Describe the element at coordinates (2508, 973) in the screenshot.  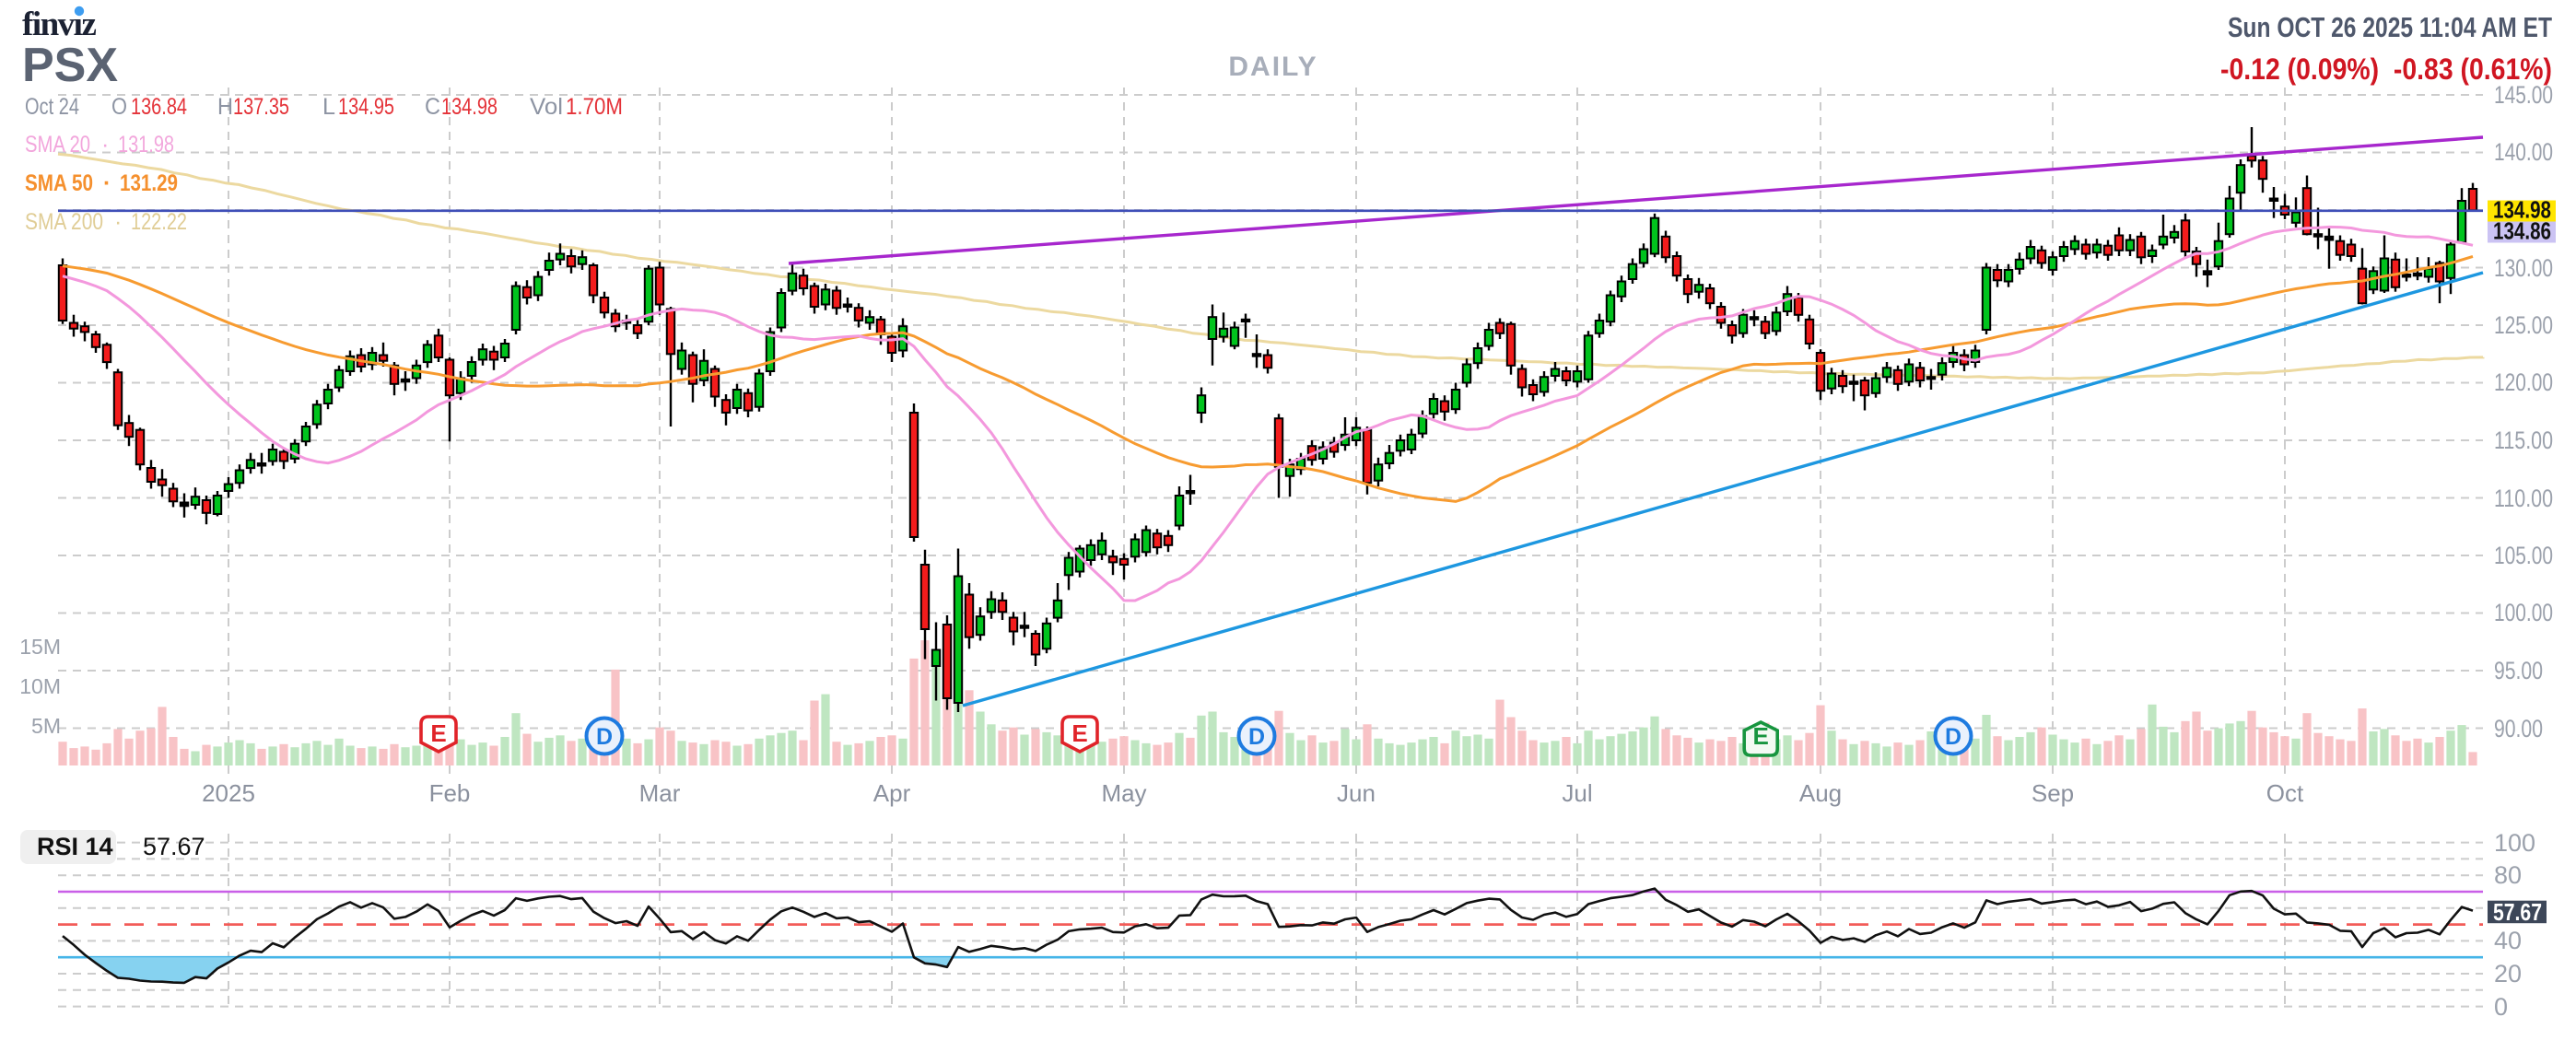
I see `svg-text: 20` at that location.